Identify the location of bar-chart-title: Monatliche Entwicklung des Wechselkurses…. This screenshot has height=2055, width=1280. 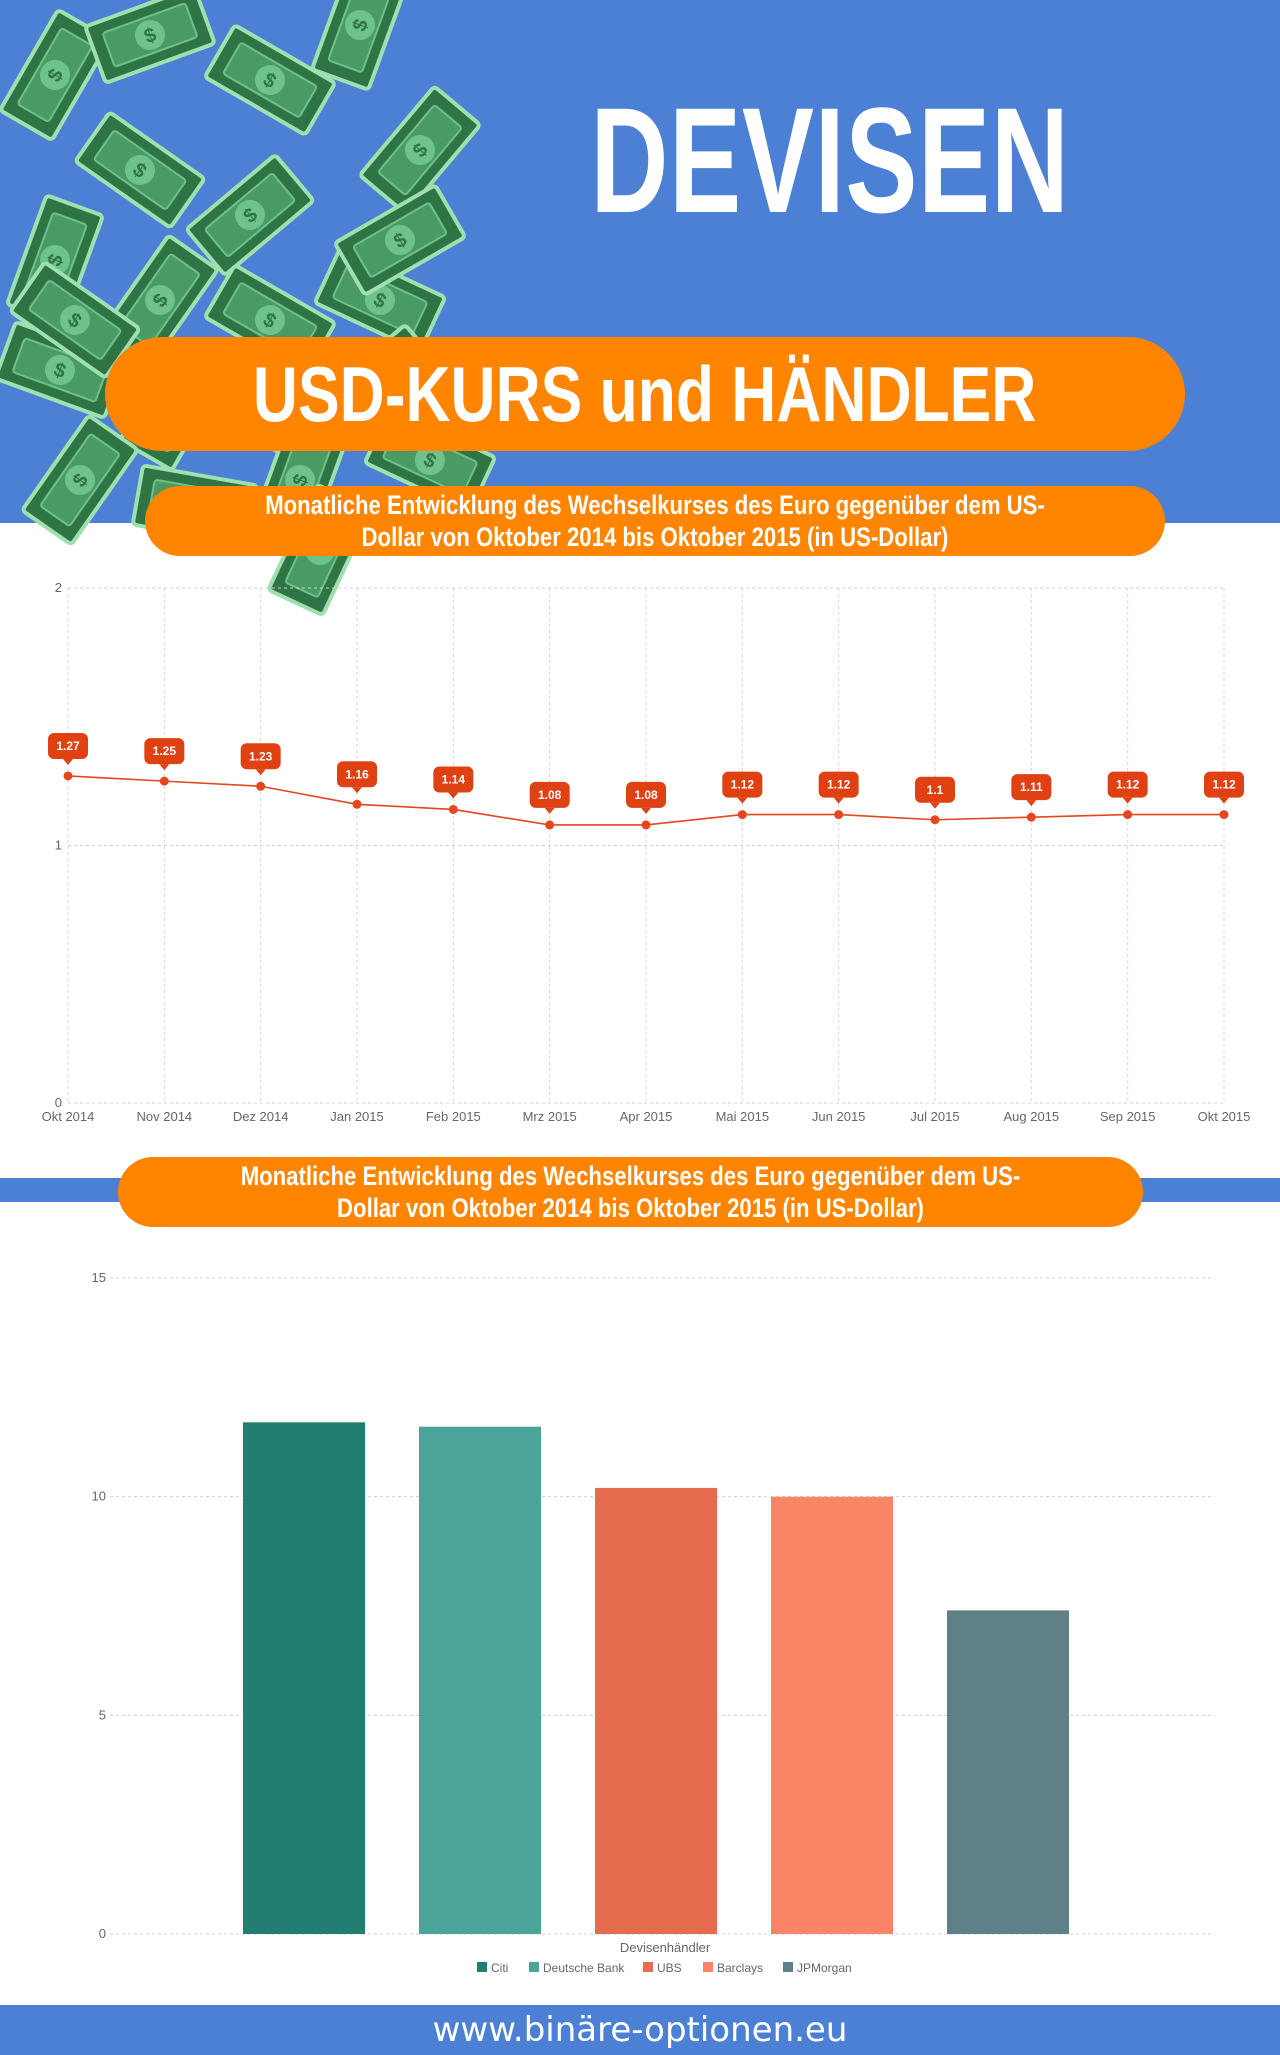
(630, 1192).